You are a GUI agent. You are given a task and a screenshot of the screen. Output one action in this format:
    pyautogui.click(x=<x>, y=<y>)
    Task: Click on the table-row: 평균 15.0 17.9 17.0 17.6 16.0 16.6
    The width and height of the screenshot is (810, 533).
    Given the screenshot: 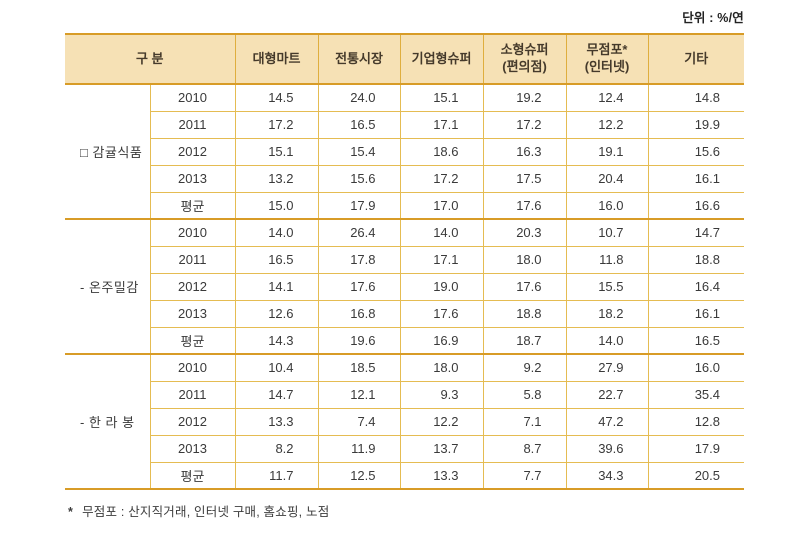 What is the action you would take?
    pyautogui.click(x=405, y=205)
    